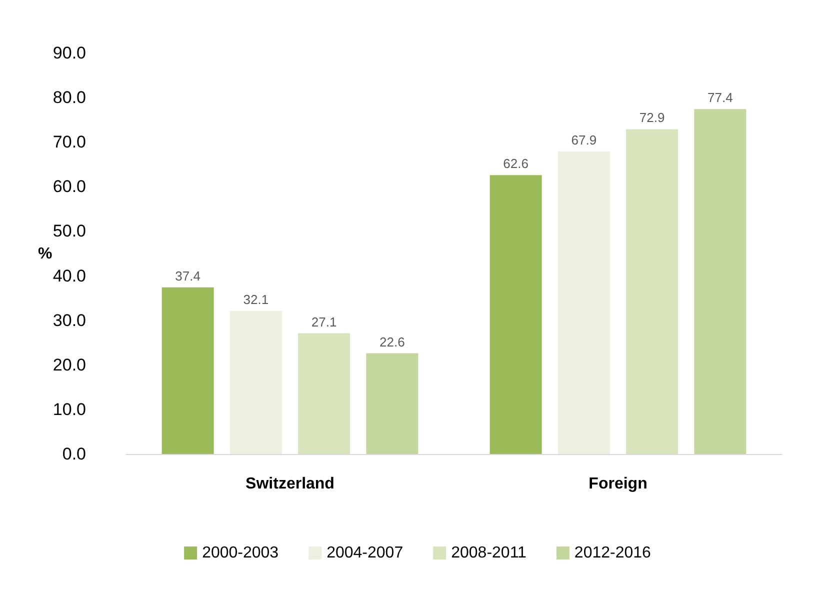 The width and height of the screenshot is (835, 592). What do you see at coordinates (613, 553) in the screenshot?
I see `legend-label: 2012-2016` at bounding box center [613, 553].